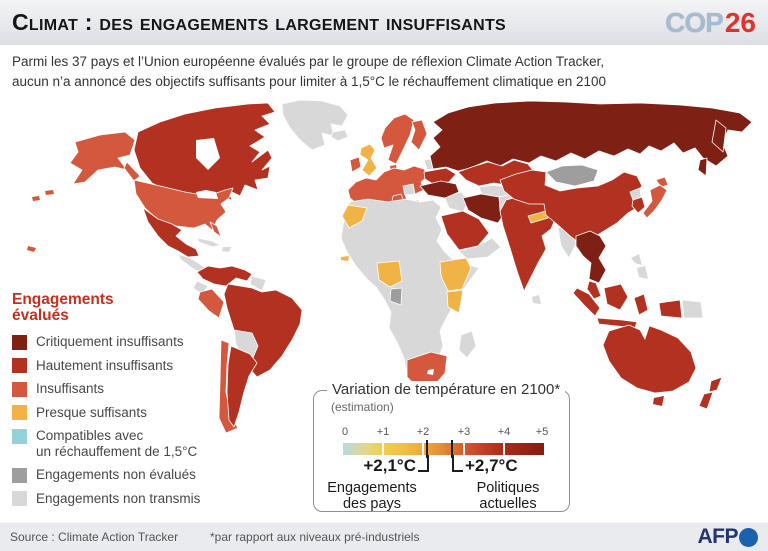 The height and width of the screenshot is (551, 768). What do you see at coordinates (702, 167) in the screenshot?
I see `region-sakhalin` at bounding box center [702, 167].